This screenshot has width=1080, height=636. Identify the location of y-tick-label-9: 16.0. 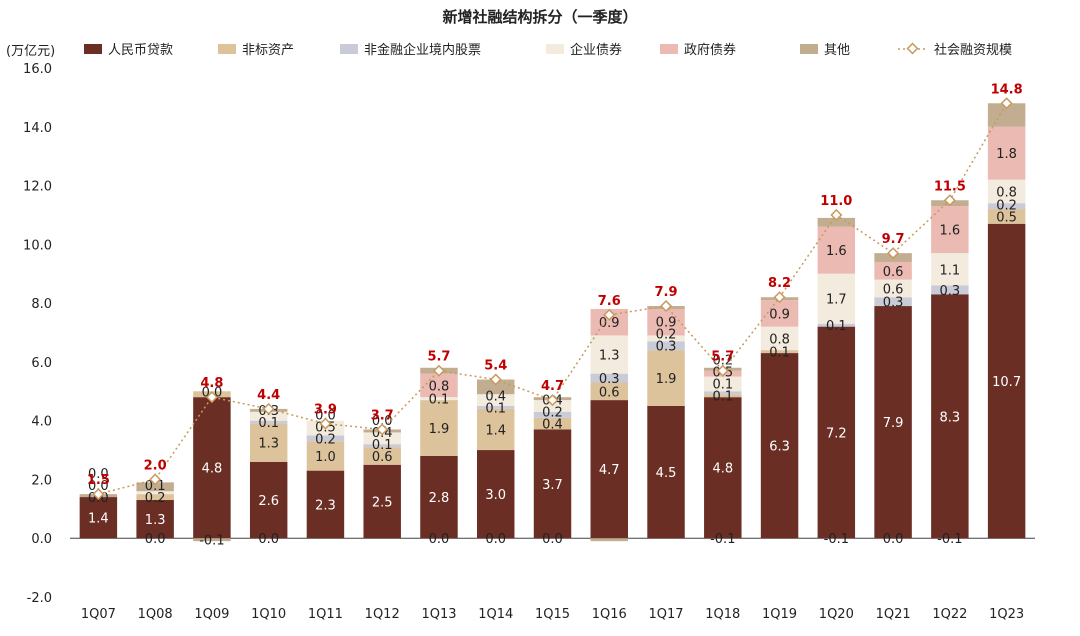
(37, 69).